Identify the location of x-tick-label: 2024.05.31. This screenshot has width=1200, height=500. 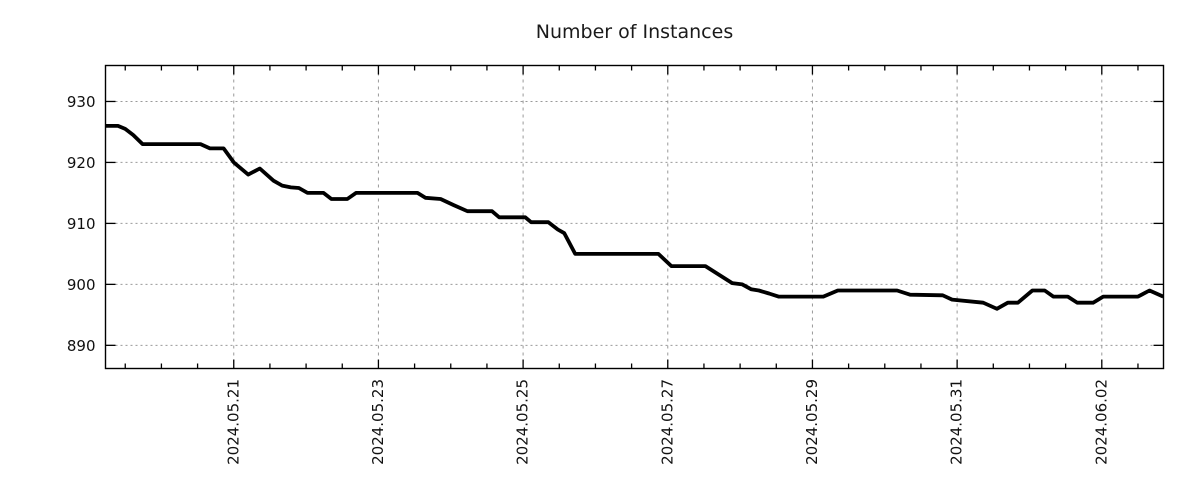
(957, 422).